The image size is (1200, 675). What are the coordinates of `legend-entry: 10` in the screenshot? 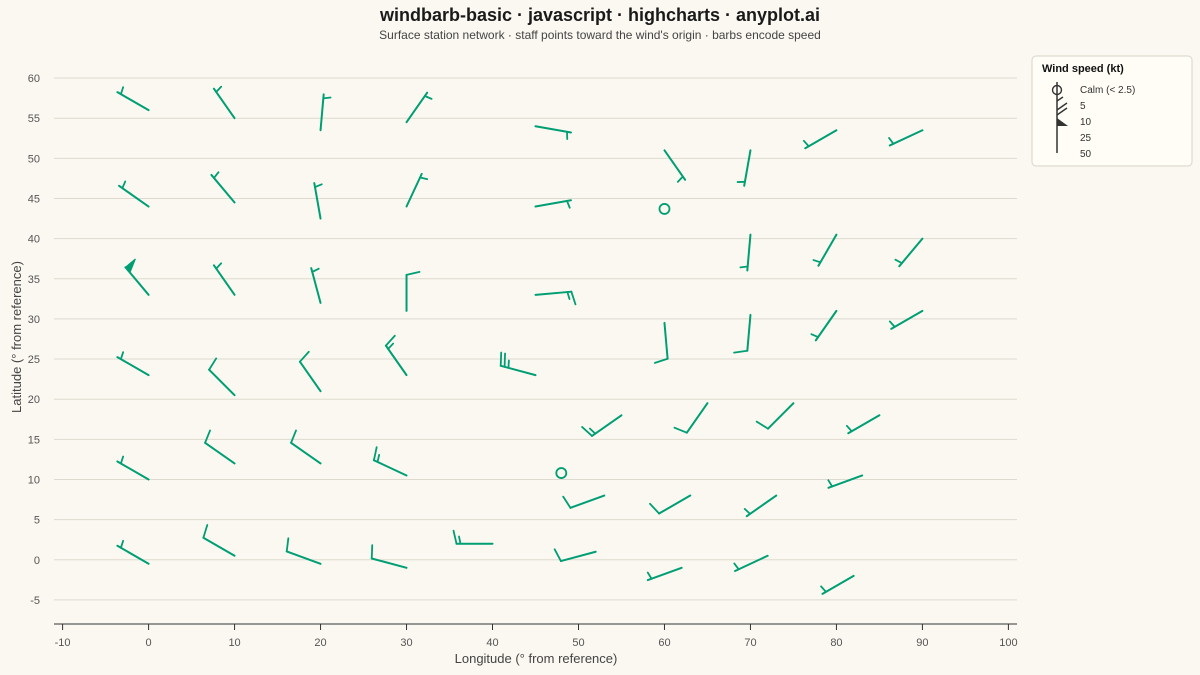 It's located at (1086, 122).